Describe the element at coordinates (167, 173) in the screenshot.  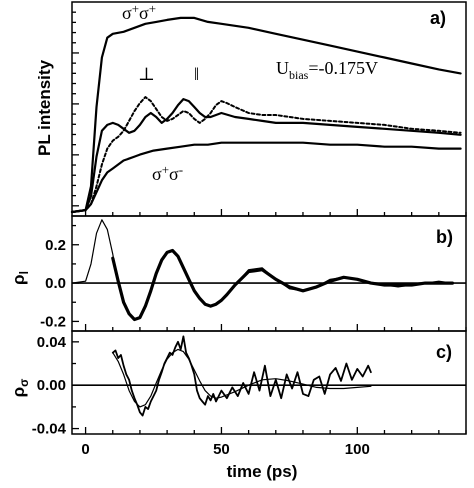
I see `sigma-plus-minus-label: σ+σ-` at that location.